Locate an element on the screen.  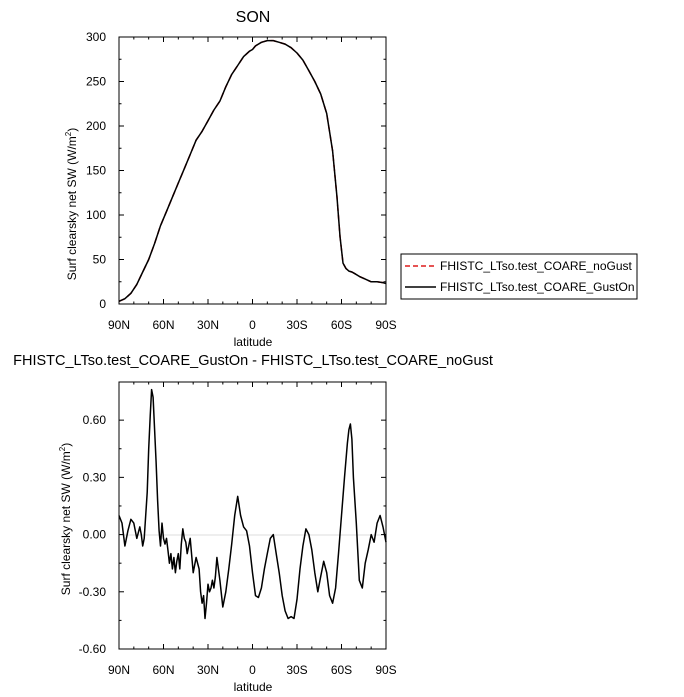
bottom-ytick-label-2: 0.00 is located at coordinates (95, 535).